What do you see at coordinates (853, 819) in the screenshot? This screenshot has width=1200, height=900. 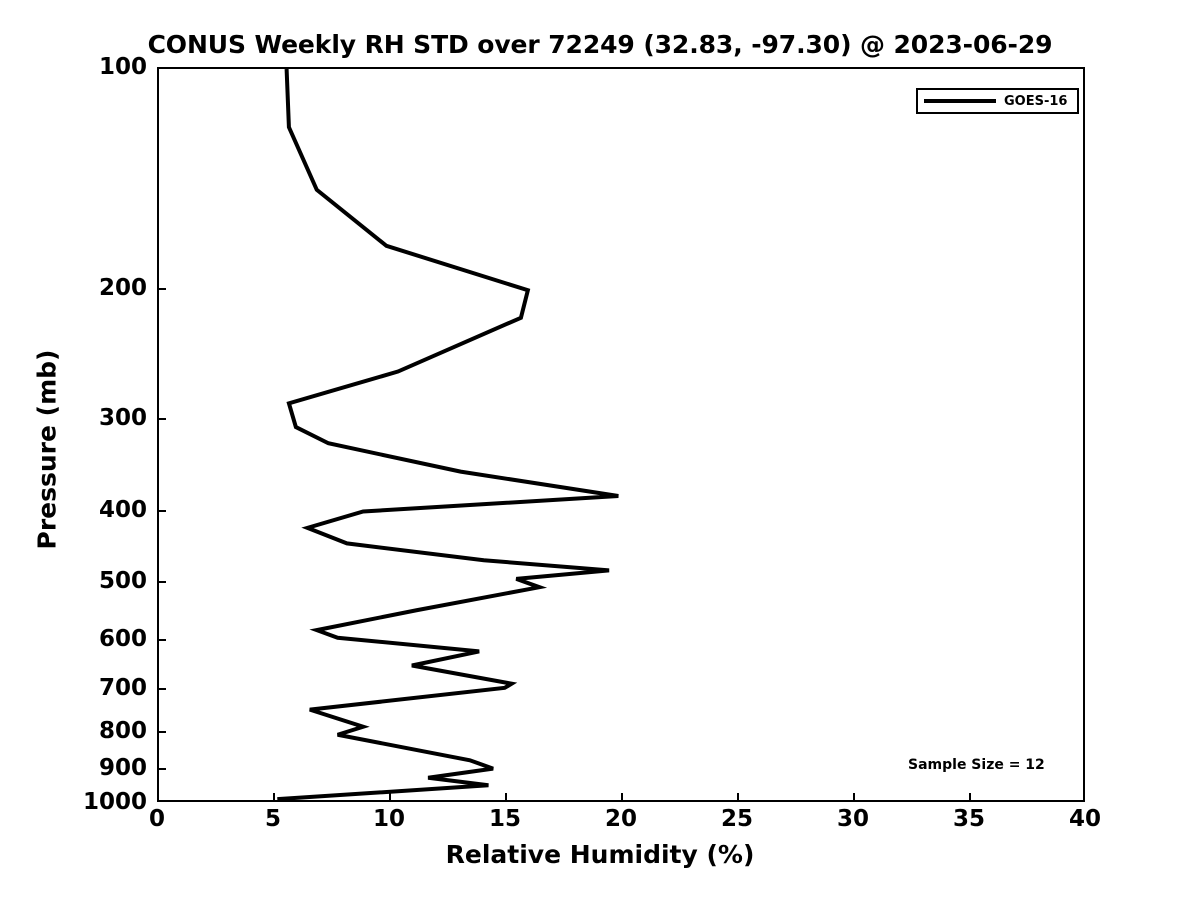 I see `x-tick-label: 30` at bounding box center [853, 819].